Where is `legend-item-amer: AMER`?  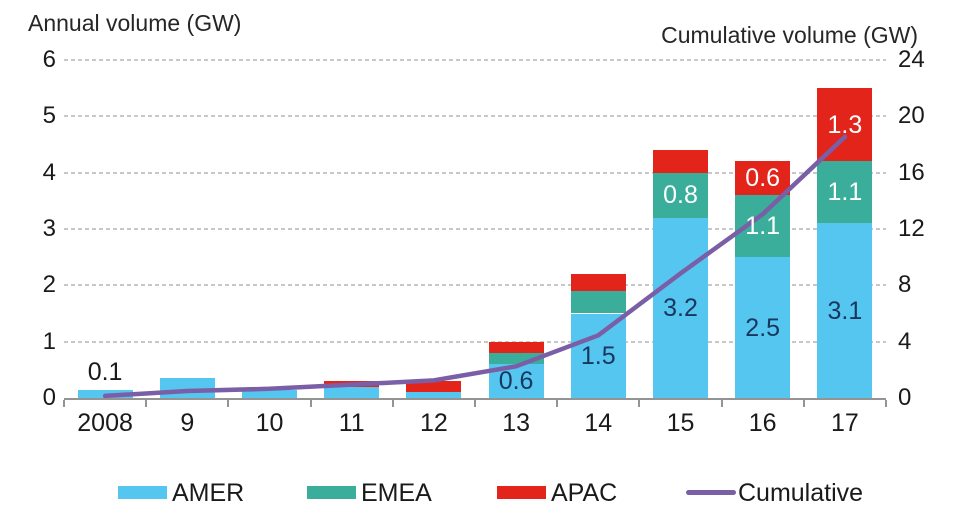
legend-item-amer: AMER is located at coordinates (208, 494).